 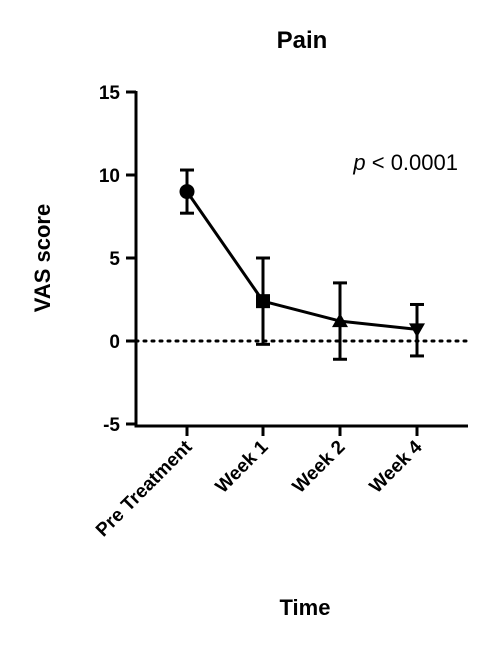 What do you see at coordinates (305, 607) in the screenshot?
I see `x-axis-title: Time` at bounding box center [305, 607].